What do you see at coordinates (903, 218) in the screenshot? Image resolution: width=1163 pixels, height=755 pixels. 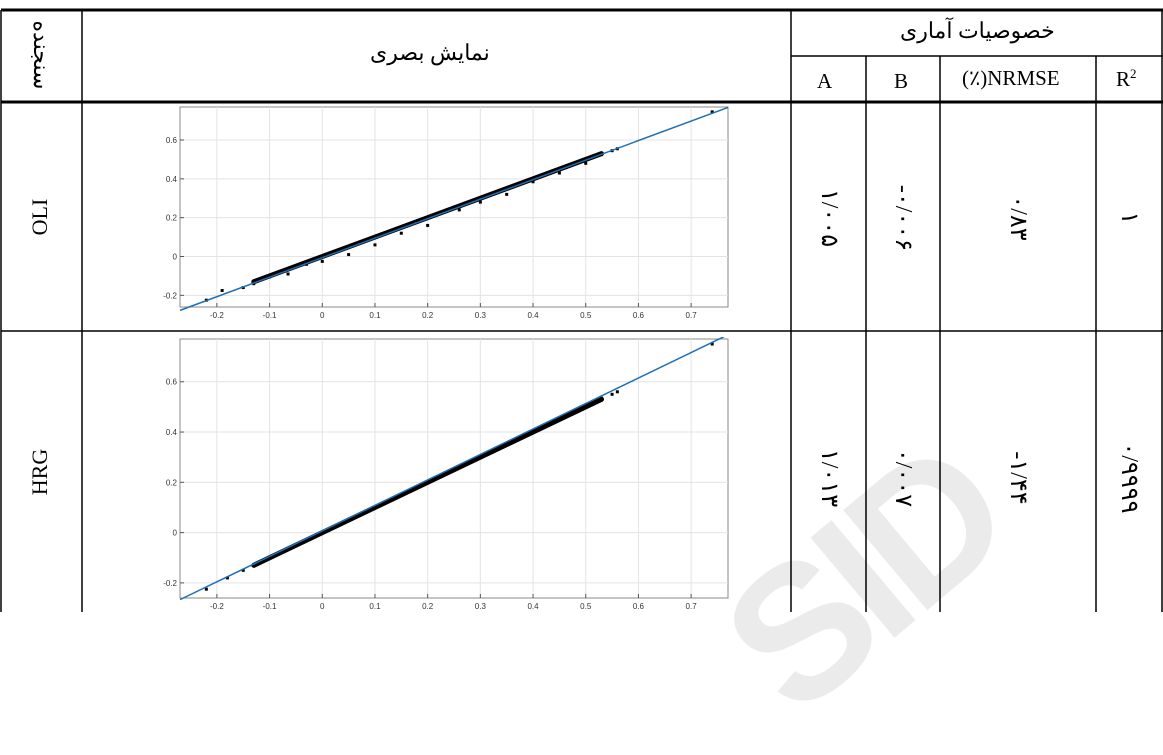 I see `row-oli-b-value: -۰/۰۰۶` at bounding box center [903, 218].